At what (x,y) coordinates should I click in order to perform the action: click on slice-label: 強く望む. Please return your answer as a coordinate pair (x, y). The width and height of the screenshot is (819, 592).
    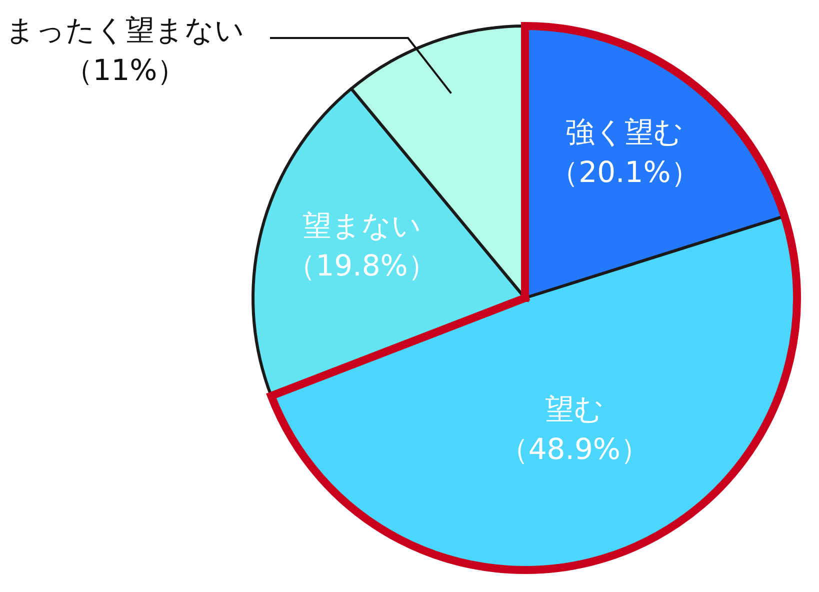
    Looking at the image, I should click on (625, 132).